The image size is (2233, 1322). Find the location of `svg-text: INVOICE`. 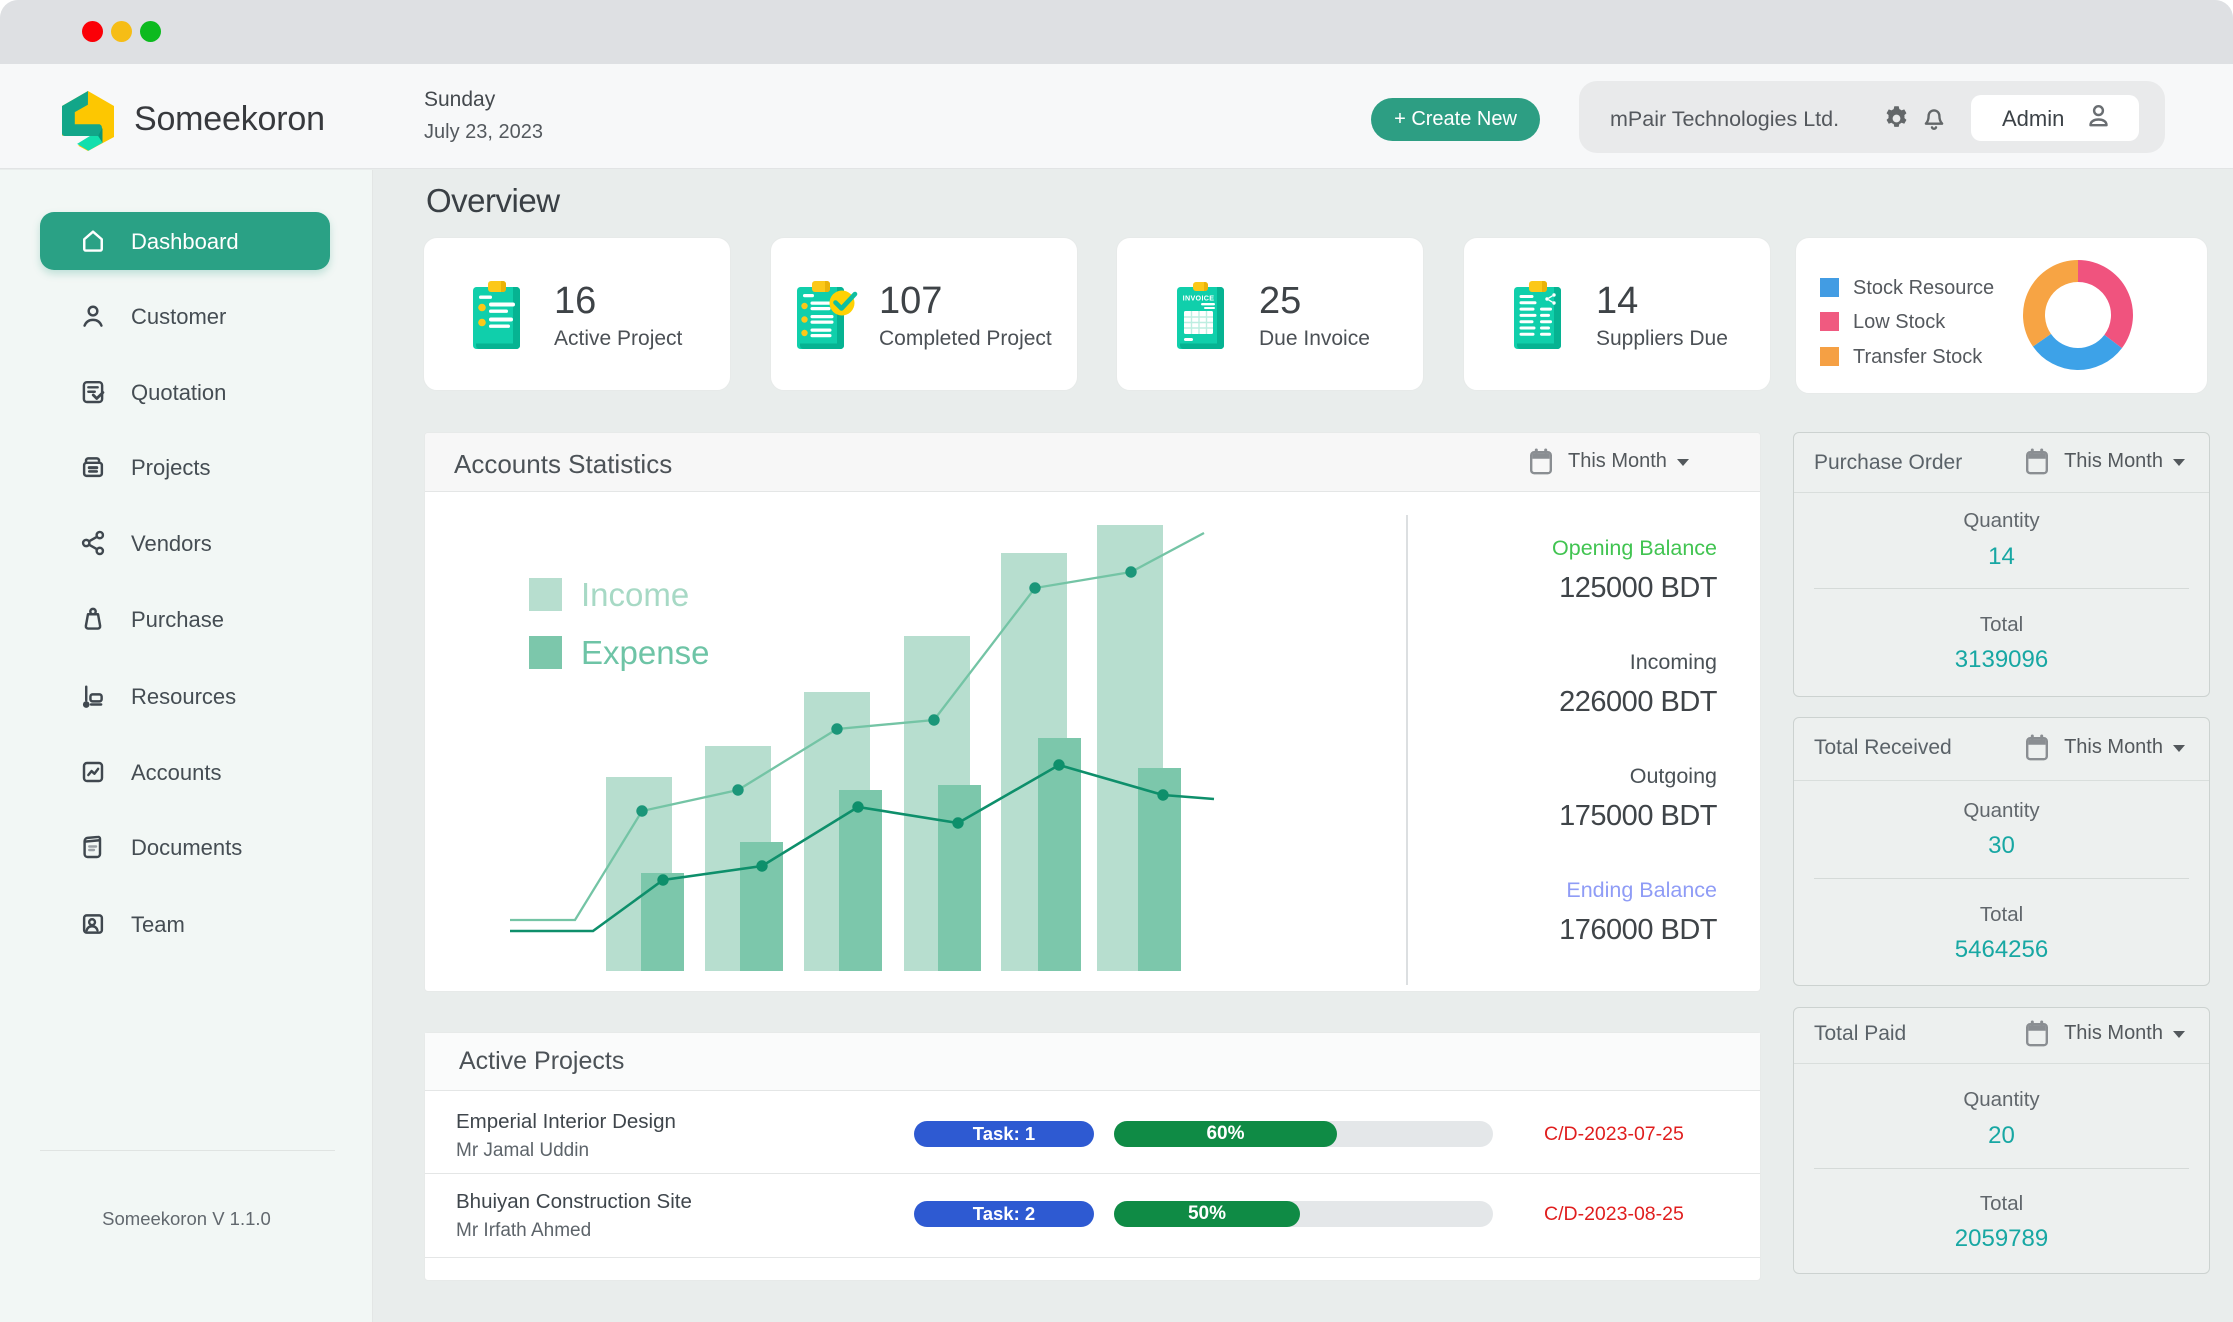

svg-text: INVOICE is located at coordinates (1199, 298).